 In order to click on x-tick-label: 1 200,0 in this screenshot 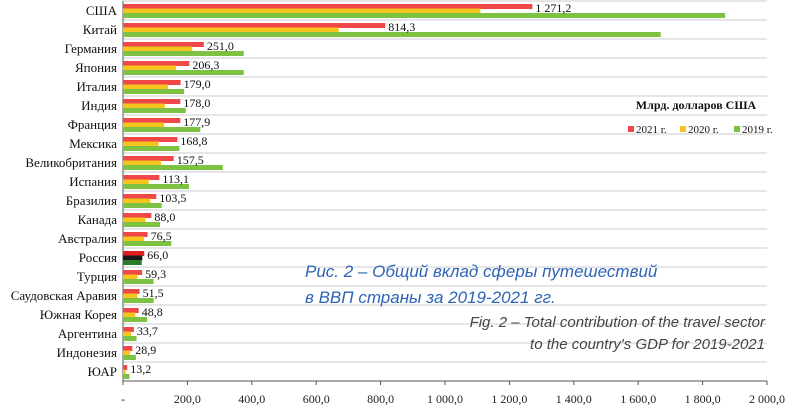, I will do `click(509, 399)`.